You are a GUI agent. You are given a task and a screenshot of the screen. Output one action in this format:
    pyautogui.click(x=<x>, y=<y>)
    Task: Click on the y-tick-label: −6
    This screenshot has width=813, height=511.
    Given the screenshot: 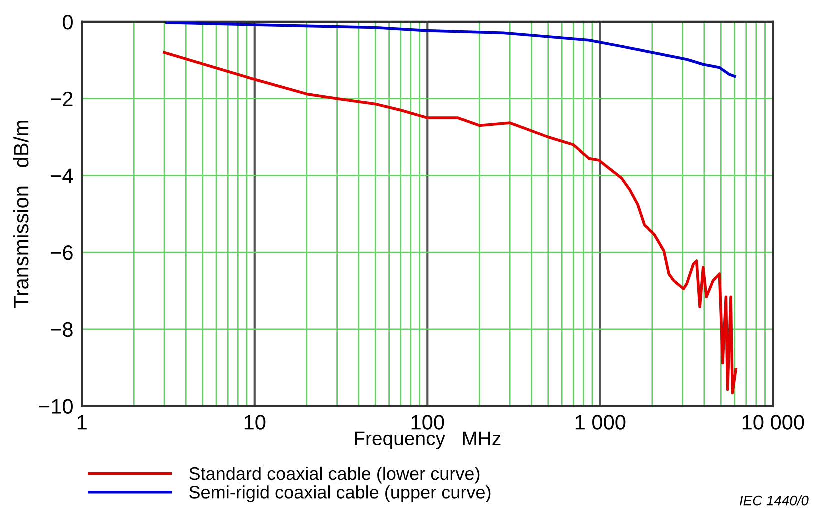 What is the action you would take?
    pyautogui.click(x=62, y=253)
    